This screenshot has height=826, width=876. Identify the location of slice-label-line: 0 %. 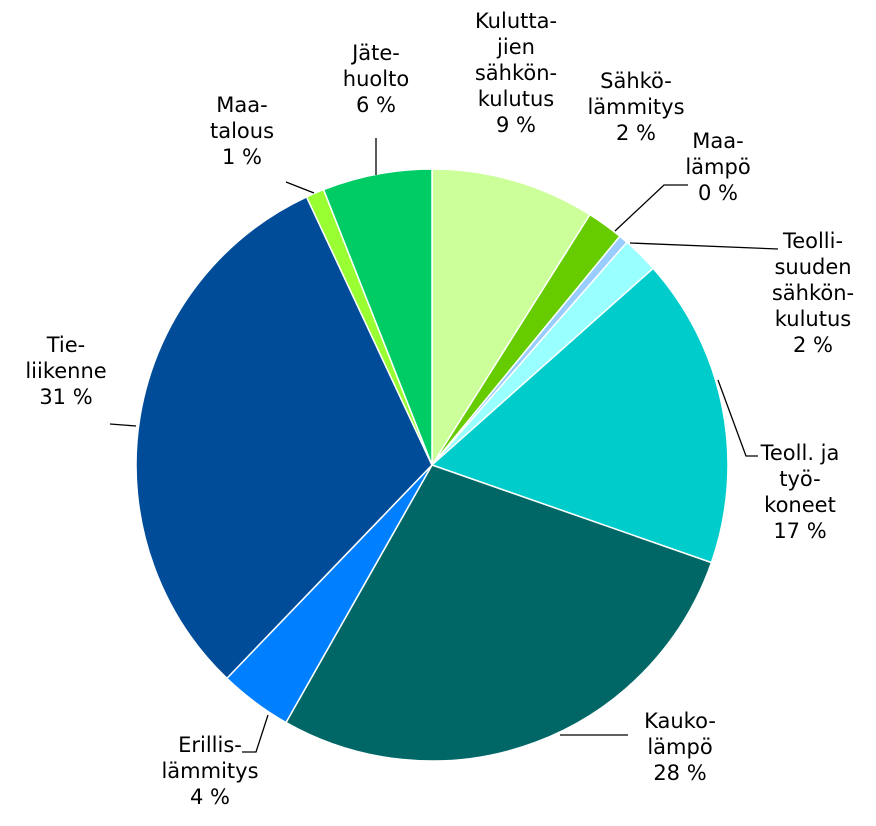
(718, 193).